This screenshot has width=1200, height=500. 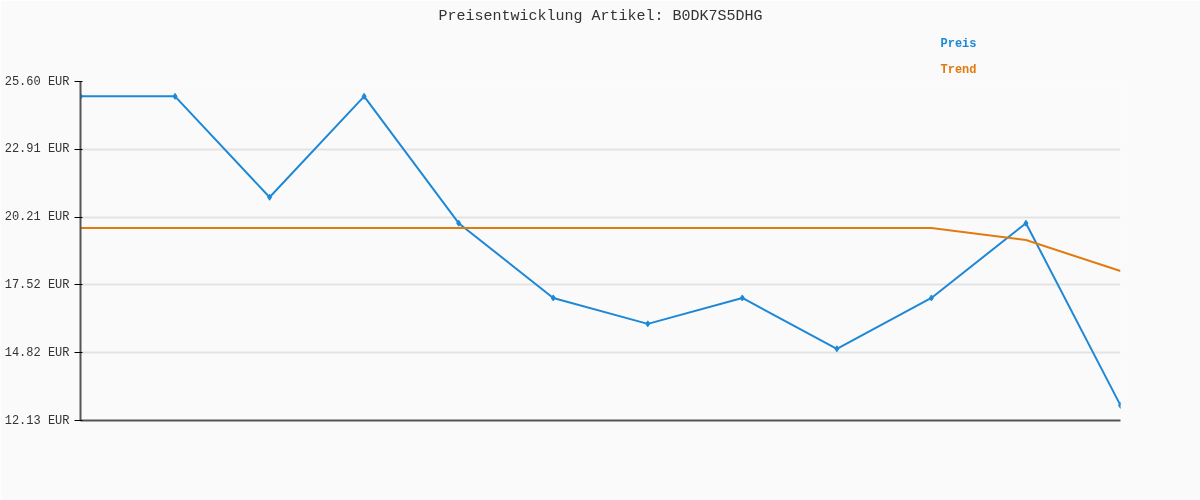 What do you see at coordinates (37, 81) in the screenshot?
I see `y-tick-label: 25.60 EUR` at bounding box center [37, 81].